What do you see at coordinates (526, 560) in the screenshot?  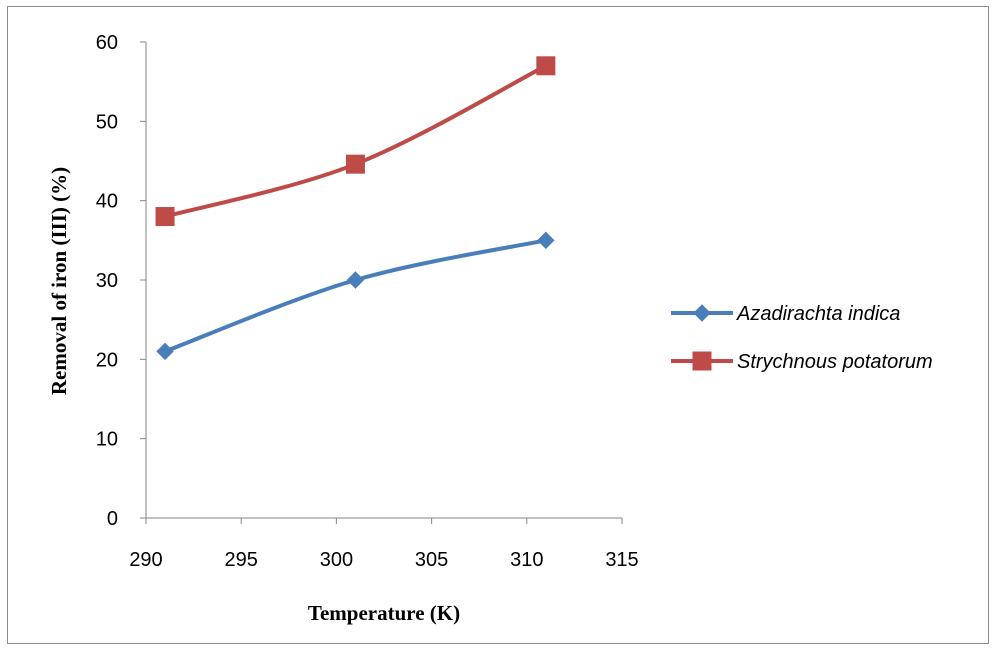 I see `x-tick-label: 310` at bounding box center [526, 560].